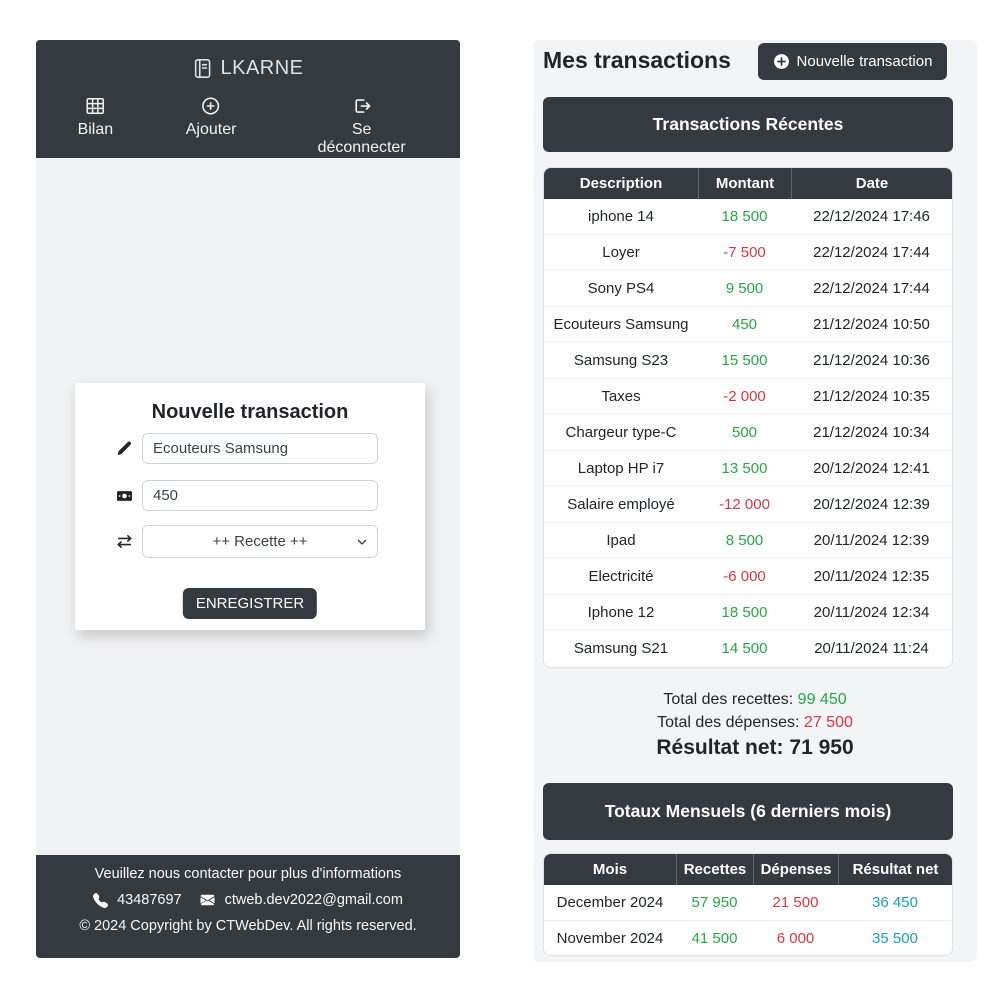  Describe the element at coordinates (149, 900) in the screenshot. I see `footer-phone: 43487697` at that location.